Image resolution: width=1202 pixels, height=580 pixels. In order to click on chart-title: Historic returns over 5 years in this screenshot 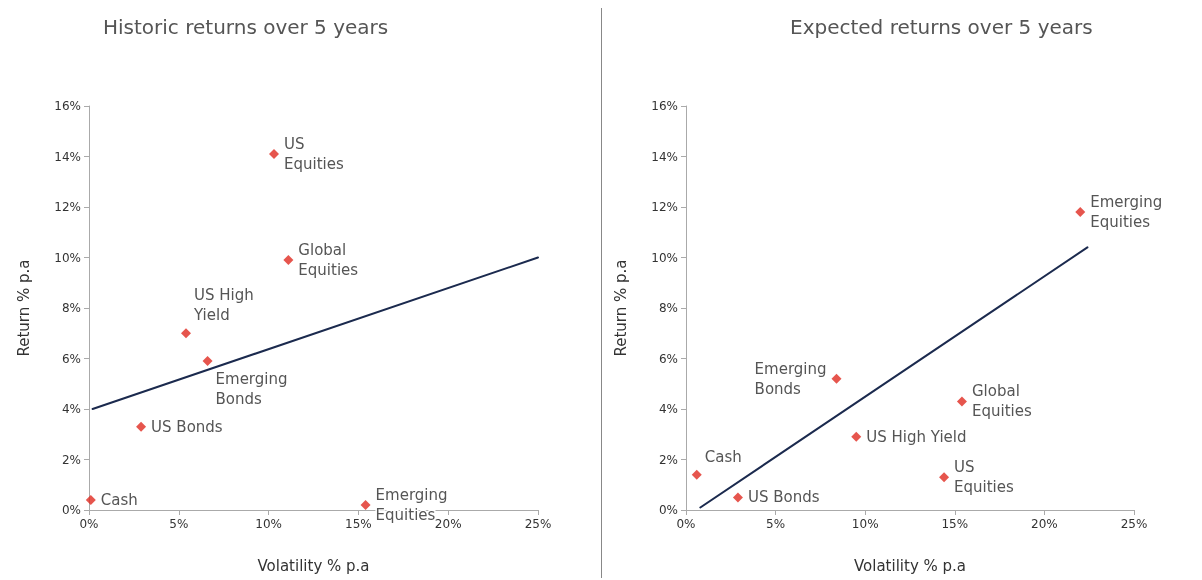, I will do `click(246, 27)`.